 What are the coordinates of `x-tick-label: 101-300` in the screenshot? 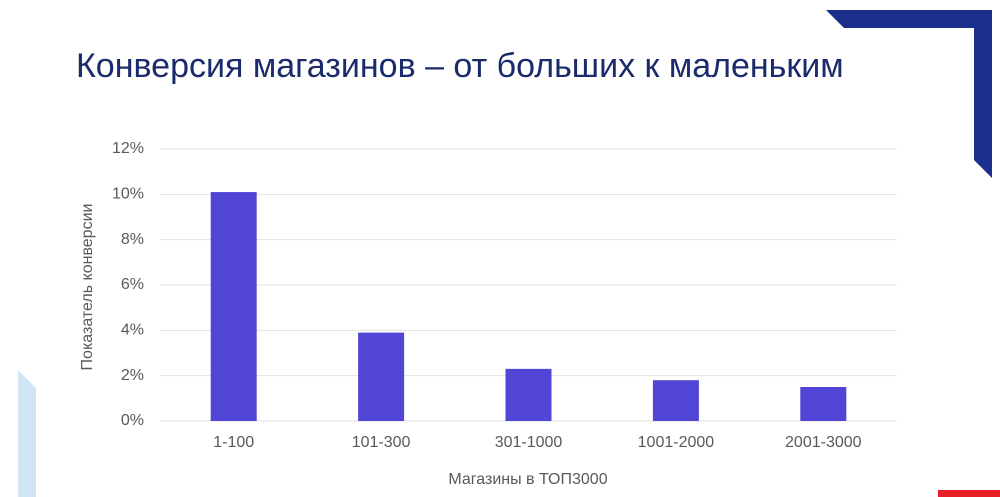 It's located at (381, 442).